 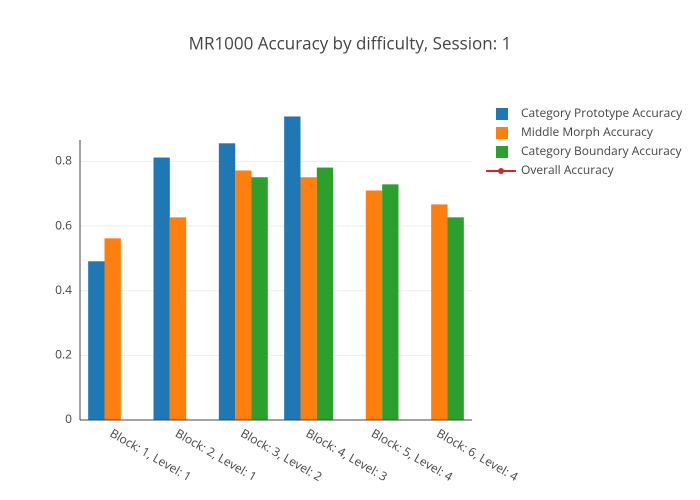 What do you see at coordinates (63, 224) in the screenshot?
I see `y-tick-label: 0.6` at bounding box center [63, 224].